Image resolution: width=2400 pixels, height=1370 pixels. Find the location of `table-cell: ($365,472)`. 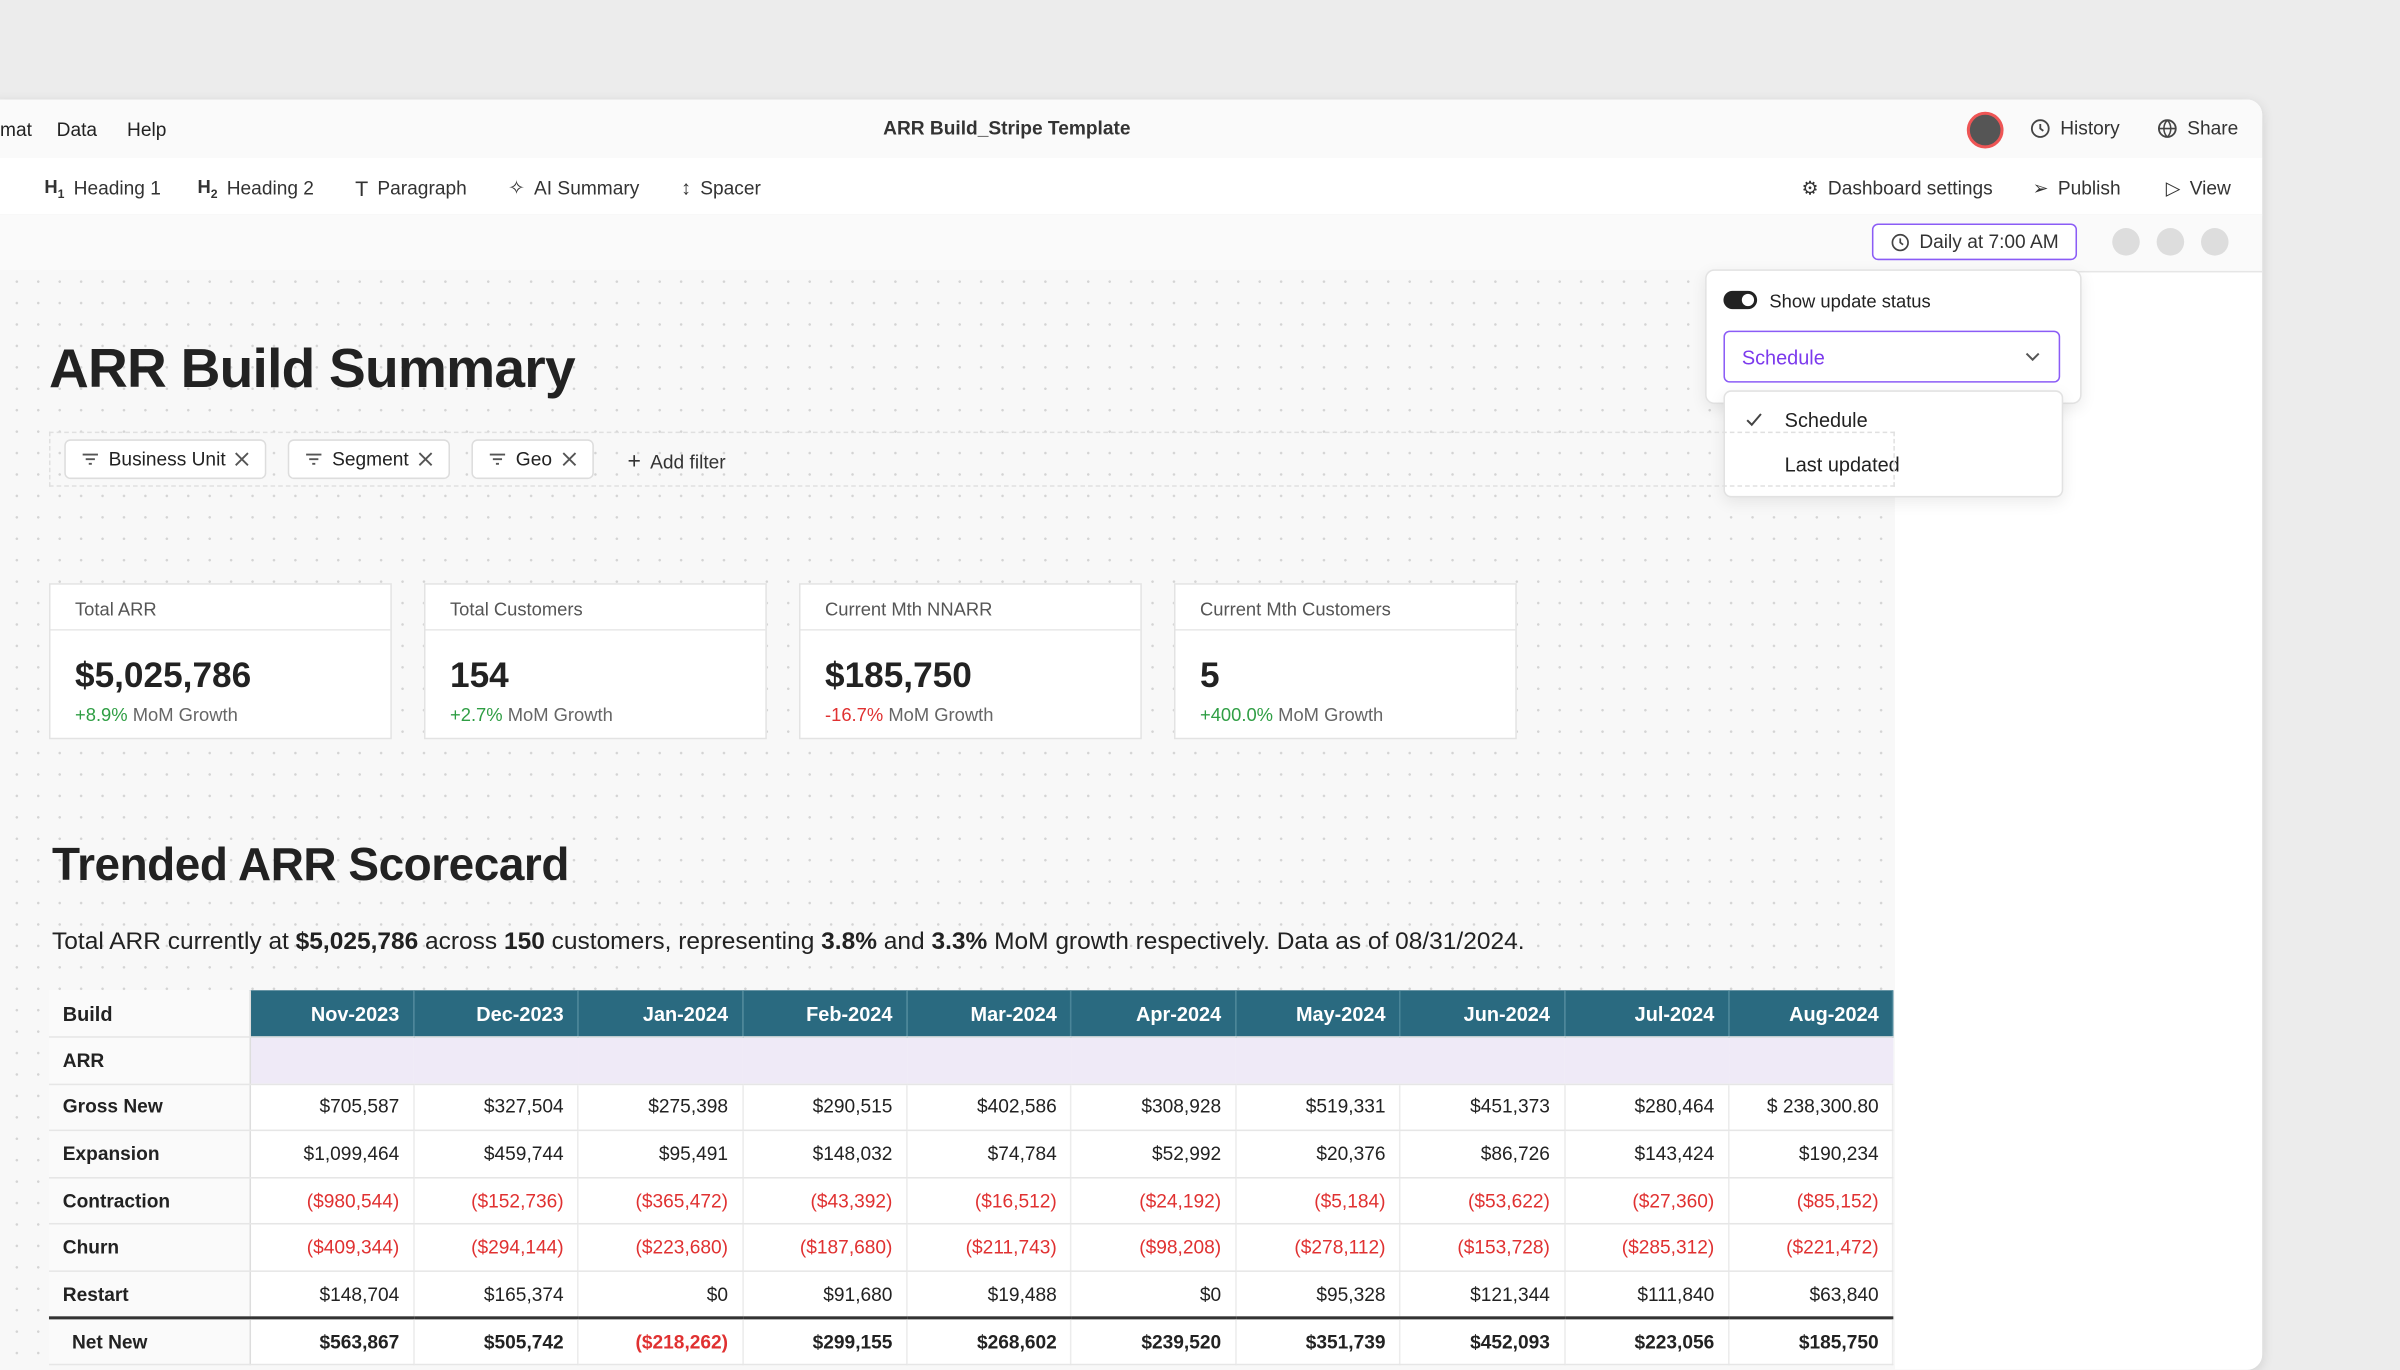

table-cell: ($365,472) is located at coordinates (661, 1201).